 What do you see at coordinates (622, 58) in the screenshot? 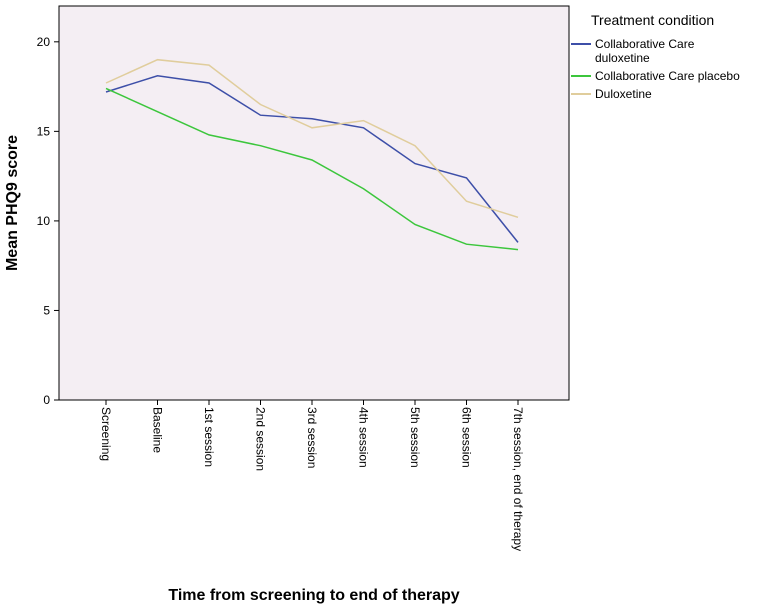
I see `legend-label-1: duloxetine` at bounding box center [622, 58].